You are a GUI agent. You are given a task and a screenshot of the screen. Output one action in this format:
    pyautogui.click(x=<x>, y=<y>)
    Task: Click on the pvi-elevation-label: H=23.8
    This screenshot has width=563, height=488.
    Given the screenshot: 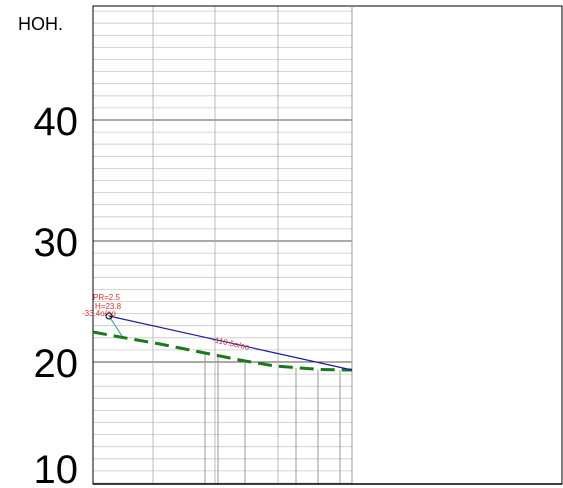 What is the action you would take?
    pyautogui.click(x=108, y=306)
    